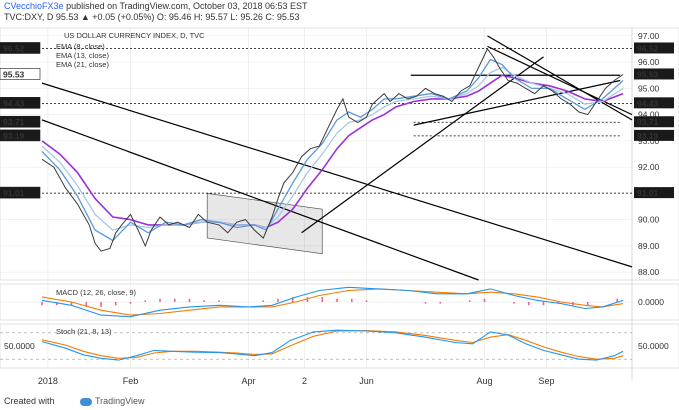 This screenshot has width=679, height=410. Describe the element at coordinates (86, 401) in the screenshot. I see `tradingview-logo-icon` at that location.